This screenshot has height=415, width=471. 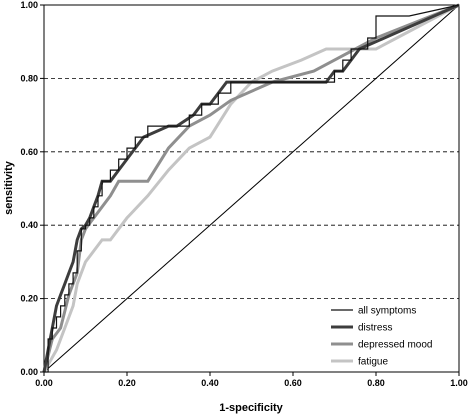 What do you see at coordinates (29, 78) in the screenshot?
I see `y-tick-label: 0.80` at bounding box center [29, 78].